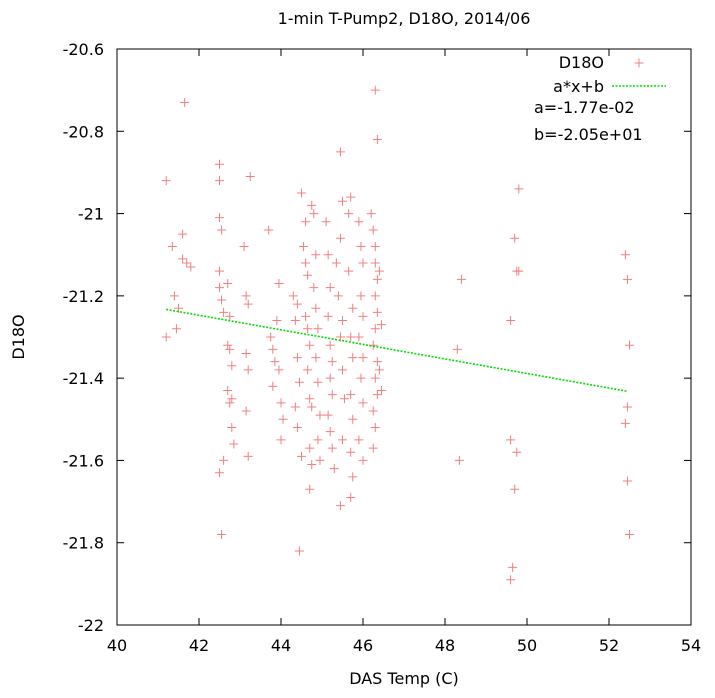  What do you see at coordinates (397, 350) in the screenshot?
I see `fit-line` at bounding box center [397, 350].